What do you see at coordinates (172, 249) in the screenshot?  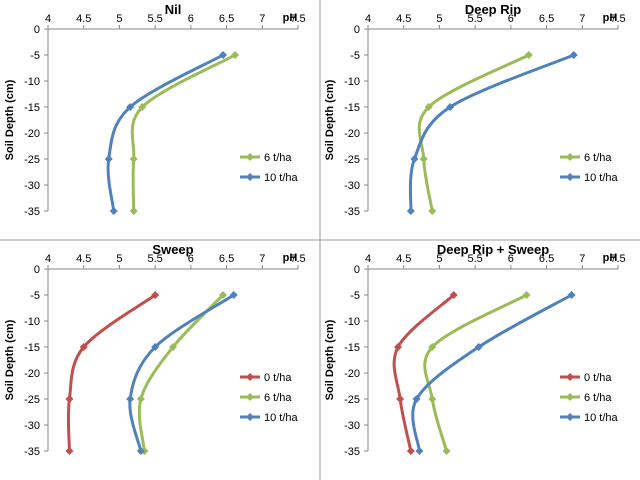 I see `chart-title: Sweep` at bounding box center [172, 249].